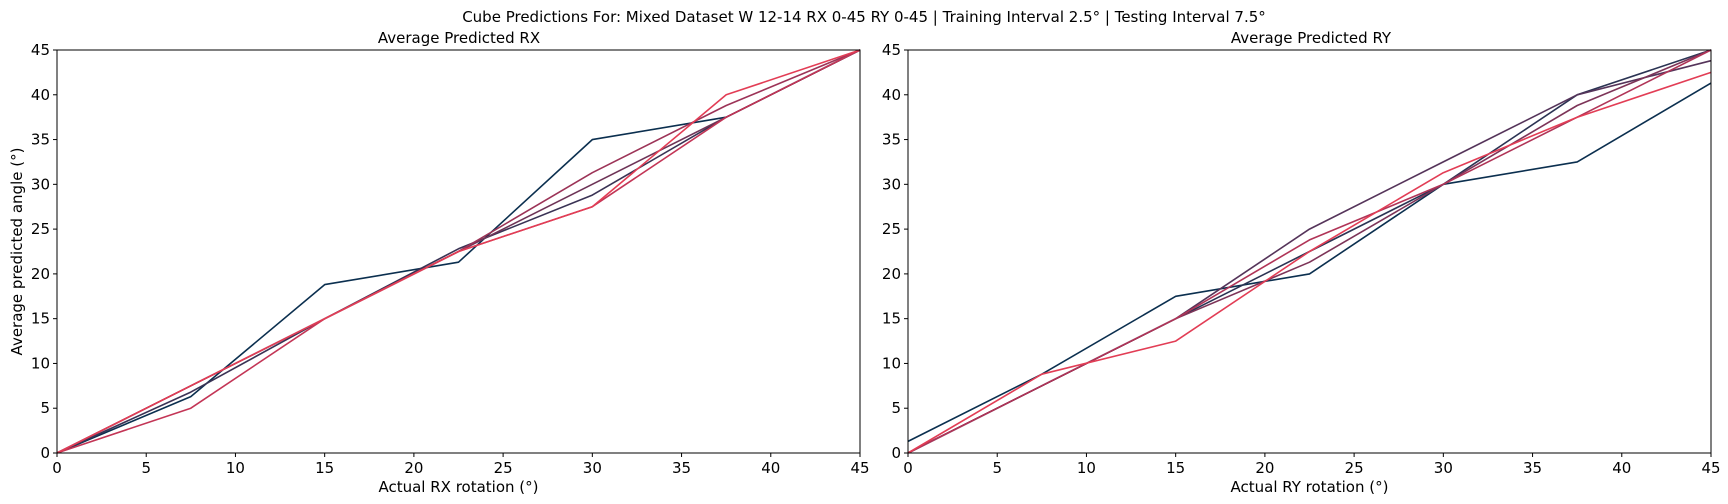 This screenshot has height=504, width=1728. I want to click on ry-y-tick-label: 5, so click(896, 408).